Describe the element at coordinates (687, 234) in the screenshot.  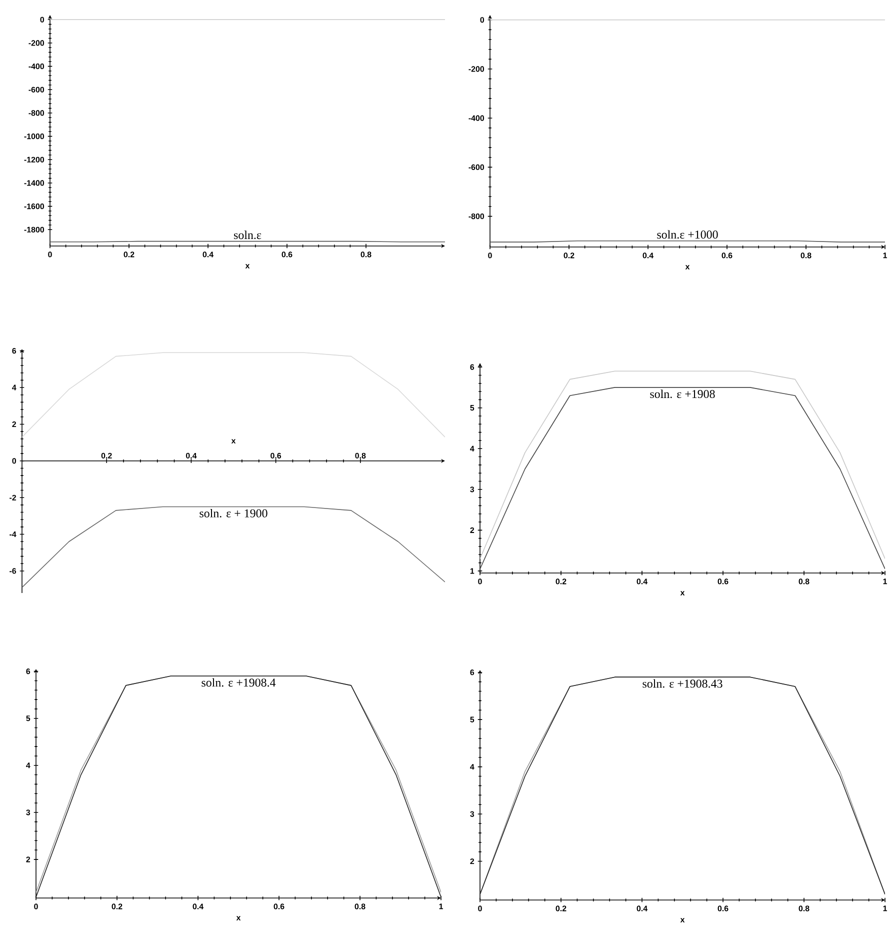
I see `series-label: soln.ε +1000` at that location.